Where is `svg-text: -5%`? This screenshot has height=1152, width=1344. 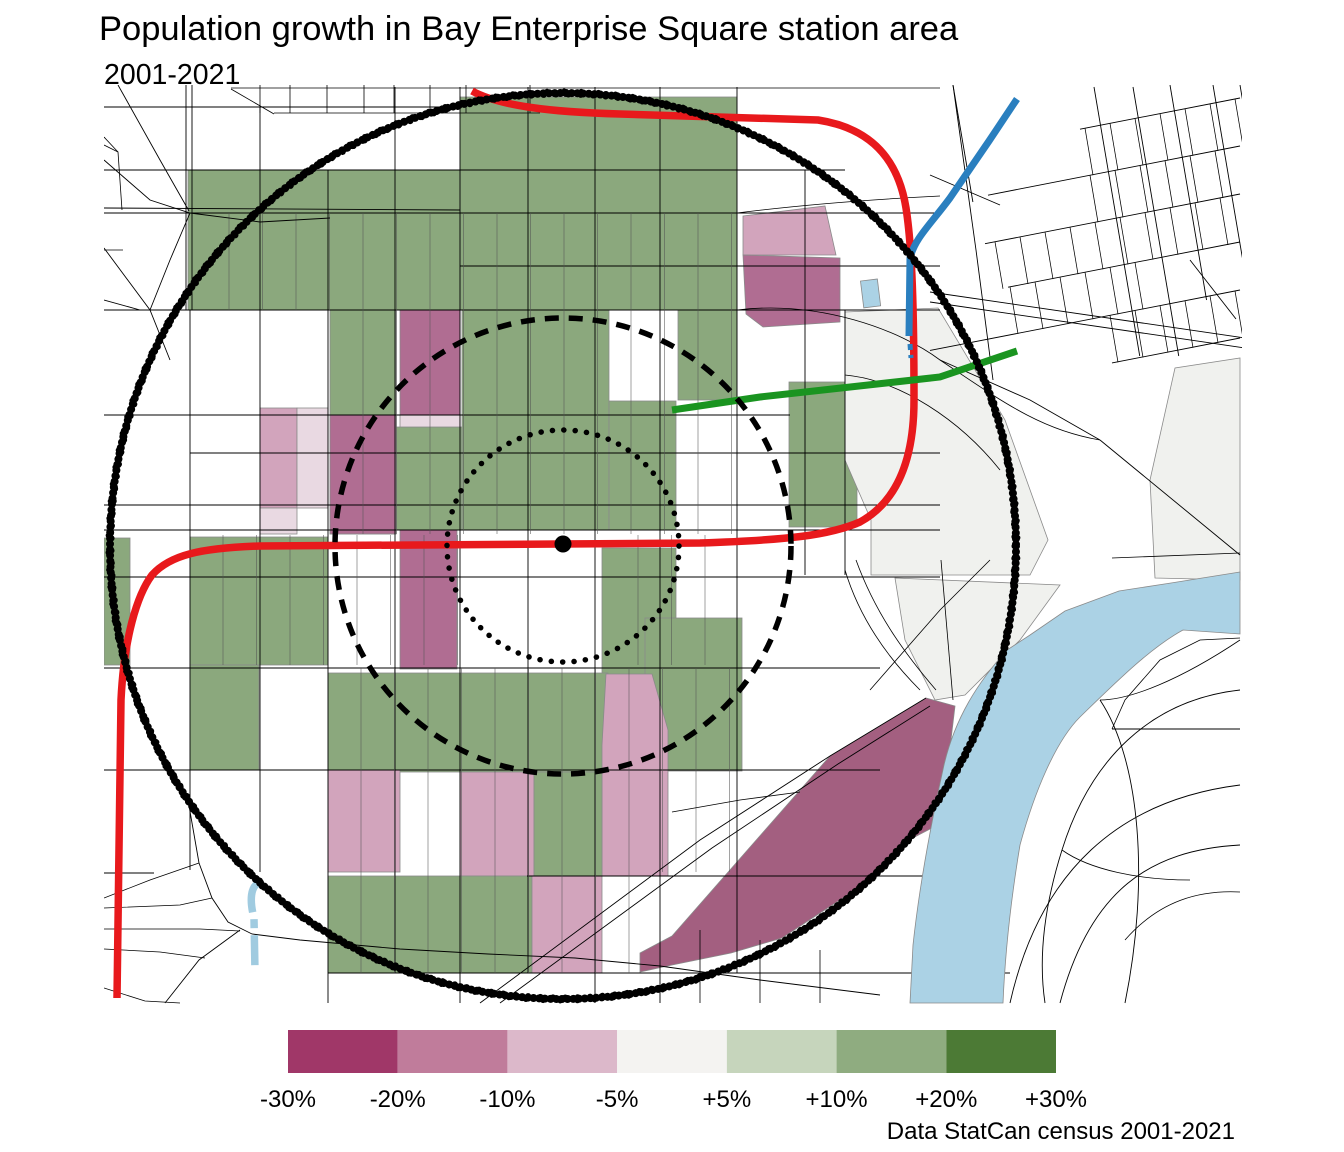
svg-text: -5% is located at coordinates (617, 1099).